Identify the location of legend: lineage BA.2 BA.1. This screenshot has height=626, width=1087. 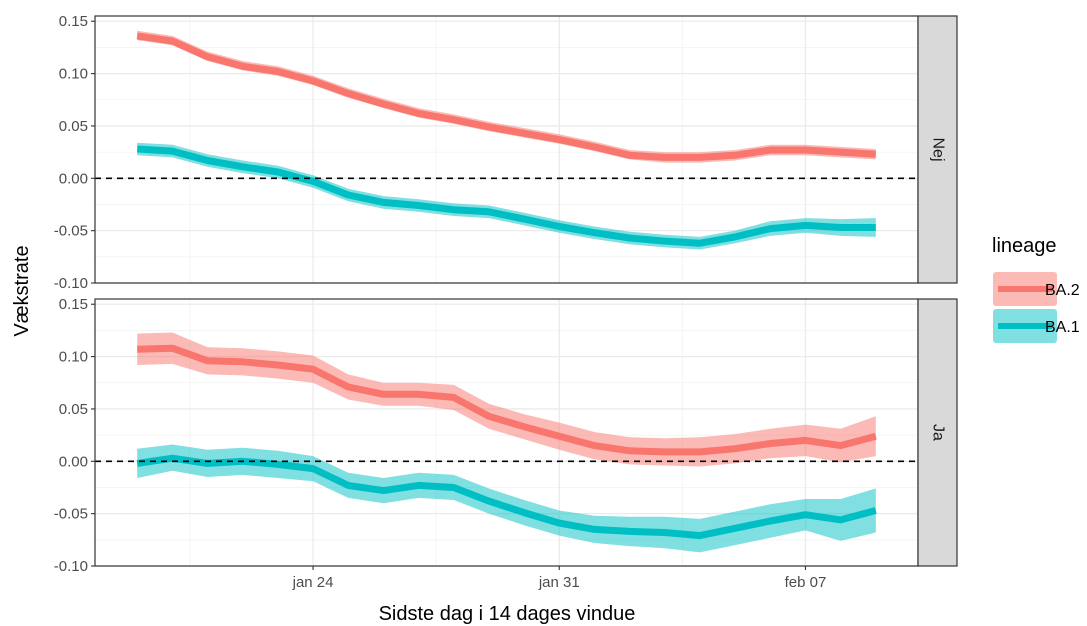
(1036, 289).